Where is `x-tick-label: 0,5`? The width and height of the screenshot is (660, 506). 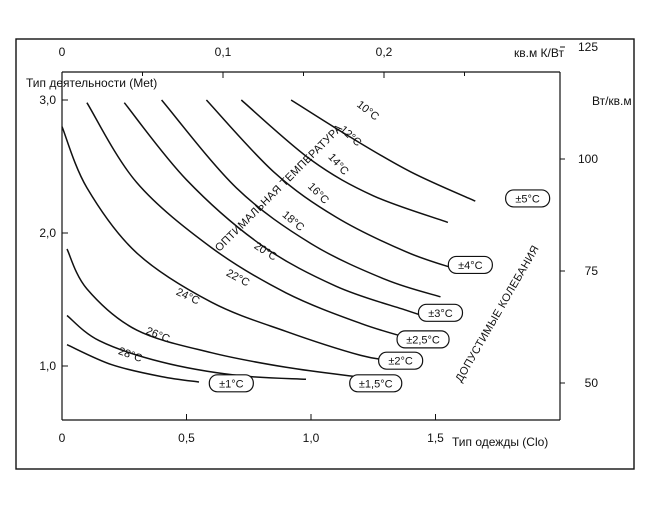
x-tick-label: 0,5 is located at coordinates (186, 438).